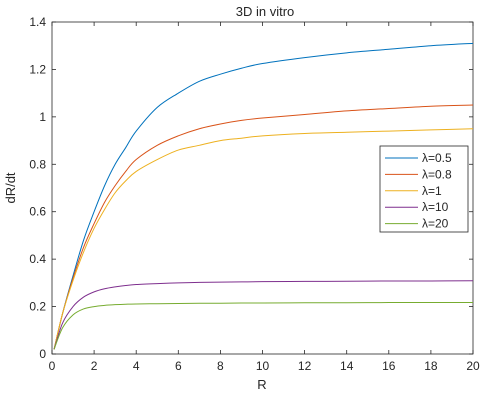 Image resolution: width=481 pixels, height=396 pixels. Describe the element at coordinates (389, 366) in the screenshot. I see `x-tick-label: 16` at that location.